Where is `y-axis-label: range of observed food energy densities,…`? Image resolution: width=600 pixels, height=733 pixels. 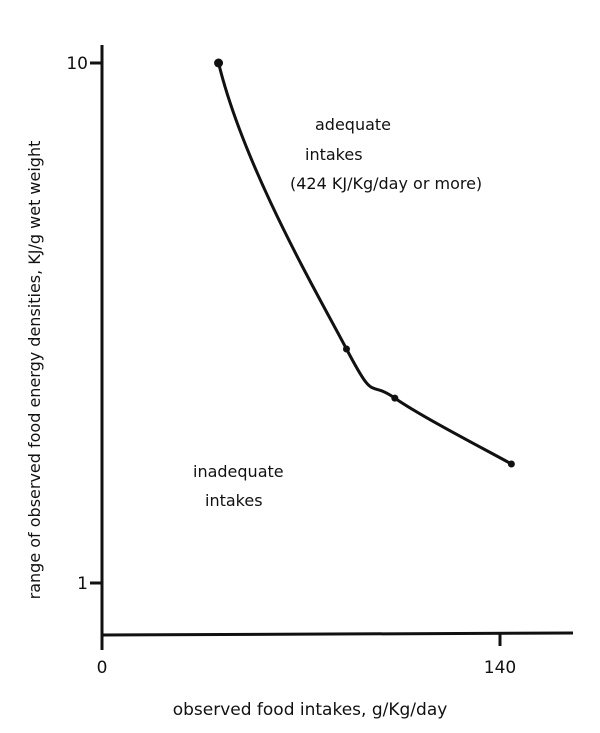 y-axis-label: range of observed food energy densities,… is located at coordinates (34, 370).